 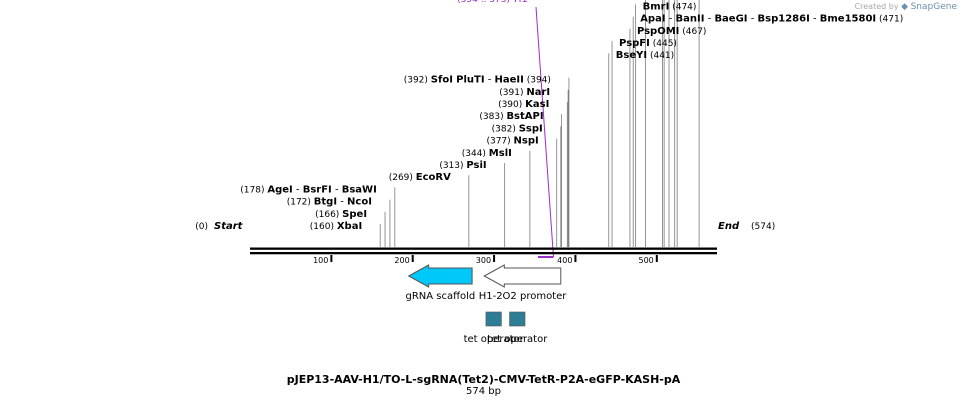 What do you see at coordinates (470, 80) in the screenshot?
I see `site-name: PluTI` at bounding box center [470, 80].